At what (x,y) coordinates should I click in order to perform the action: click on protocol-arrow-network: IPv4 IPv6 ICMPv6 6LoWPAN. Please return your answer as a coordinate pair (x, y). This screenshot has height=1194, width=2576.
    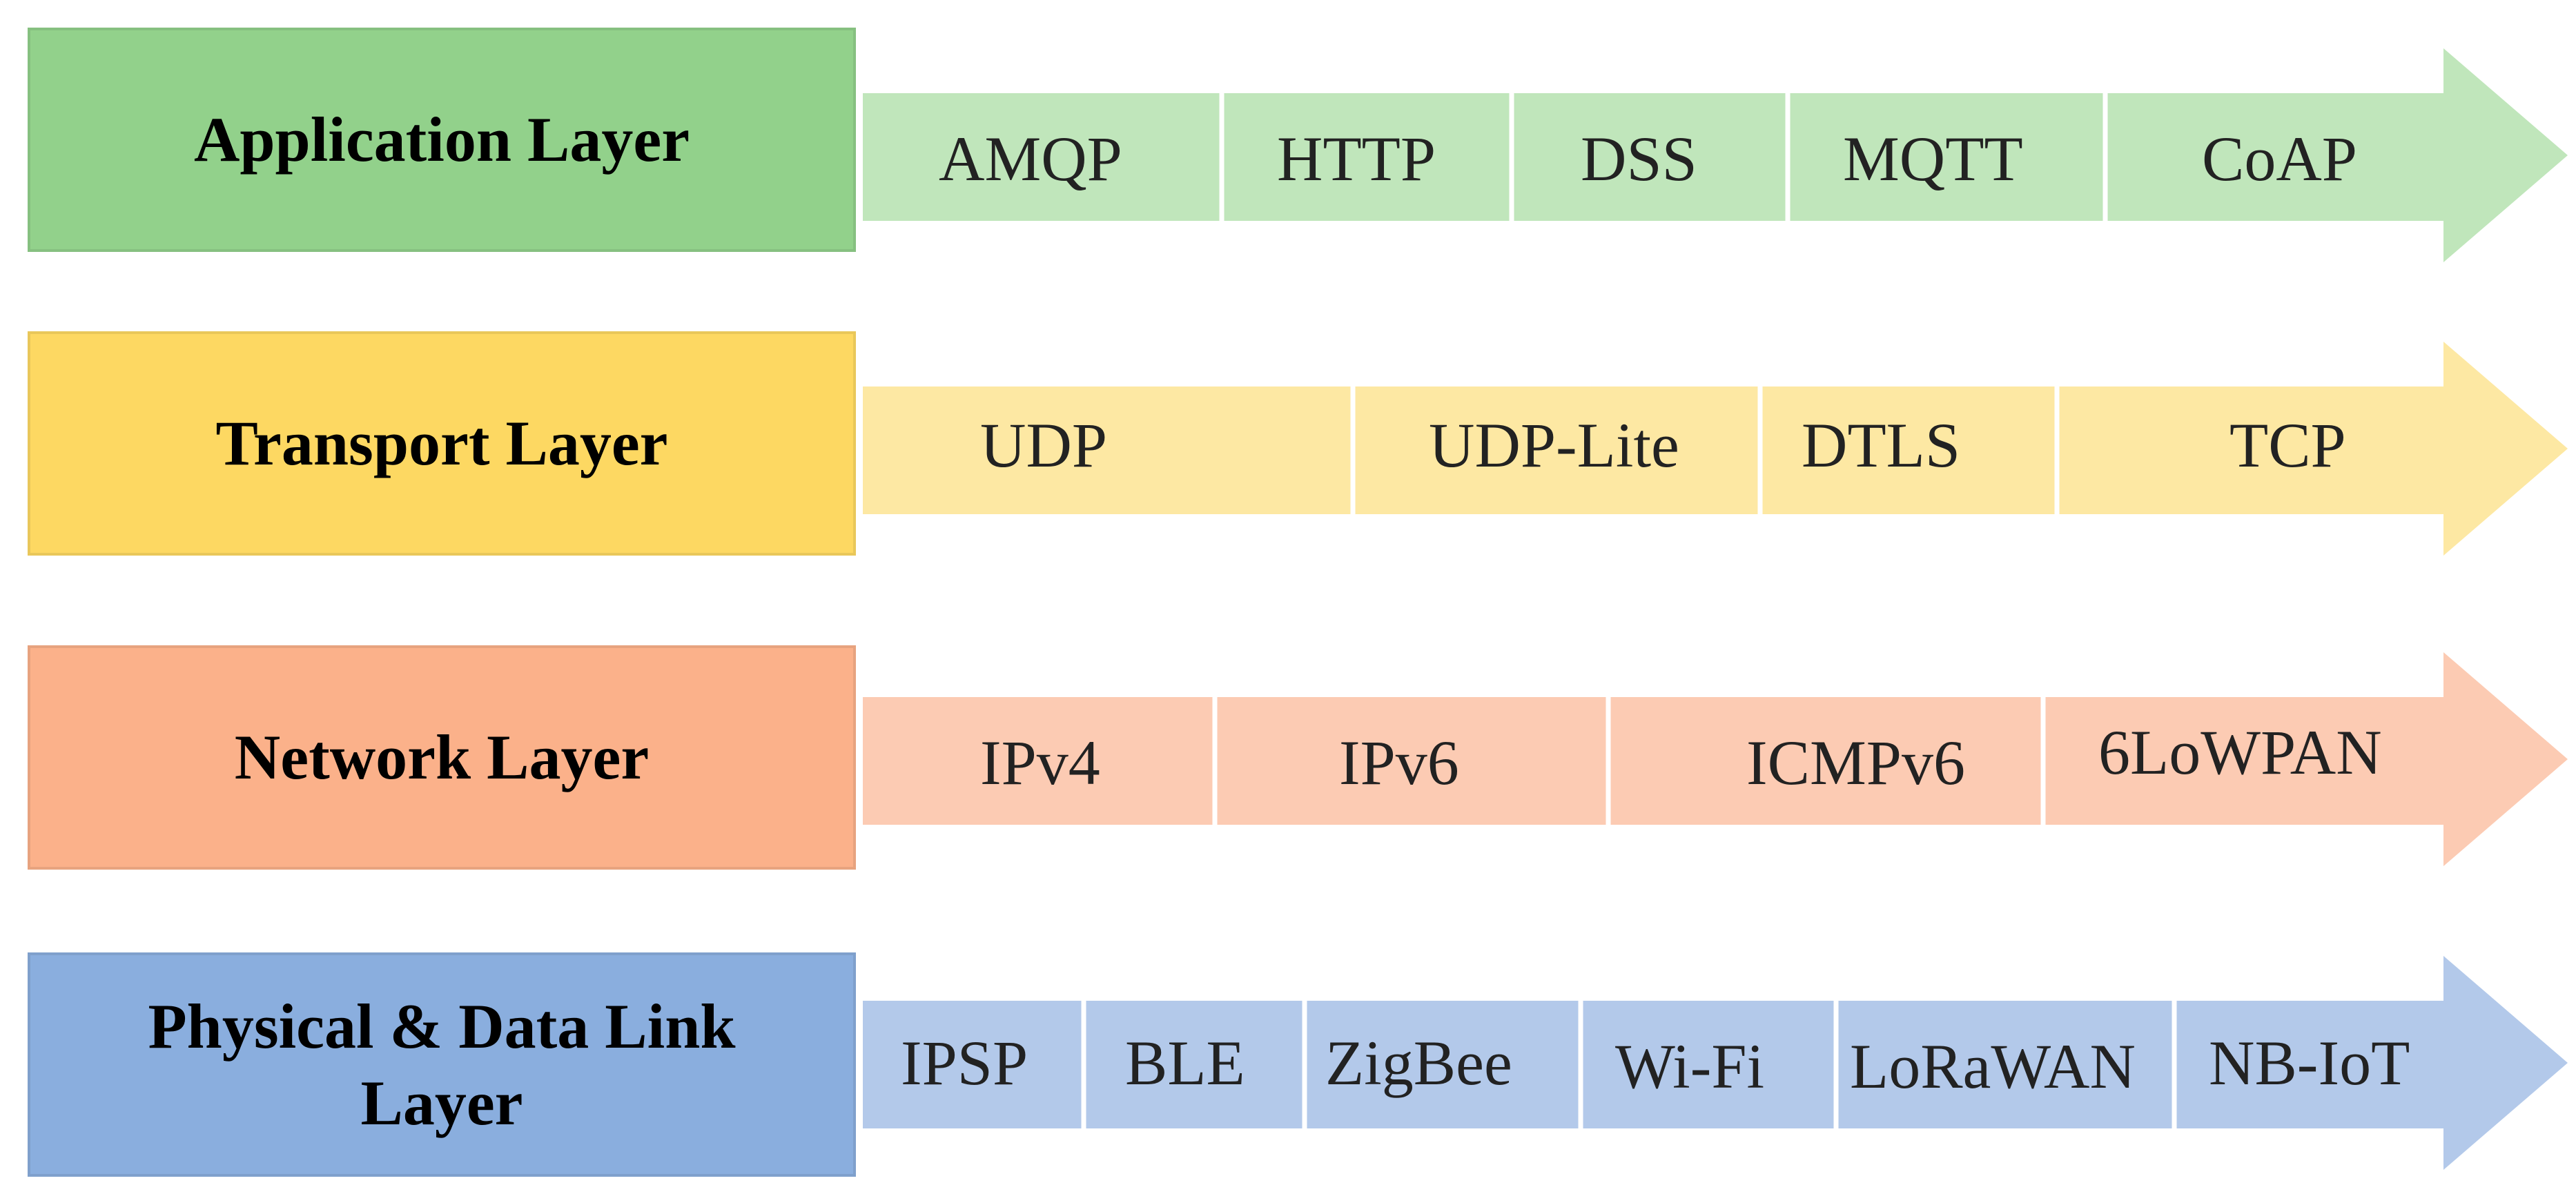
    Looking at the image, I should click on (1715, 759).